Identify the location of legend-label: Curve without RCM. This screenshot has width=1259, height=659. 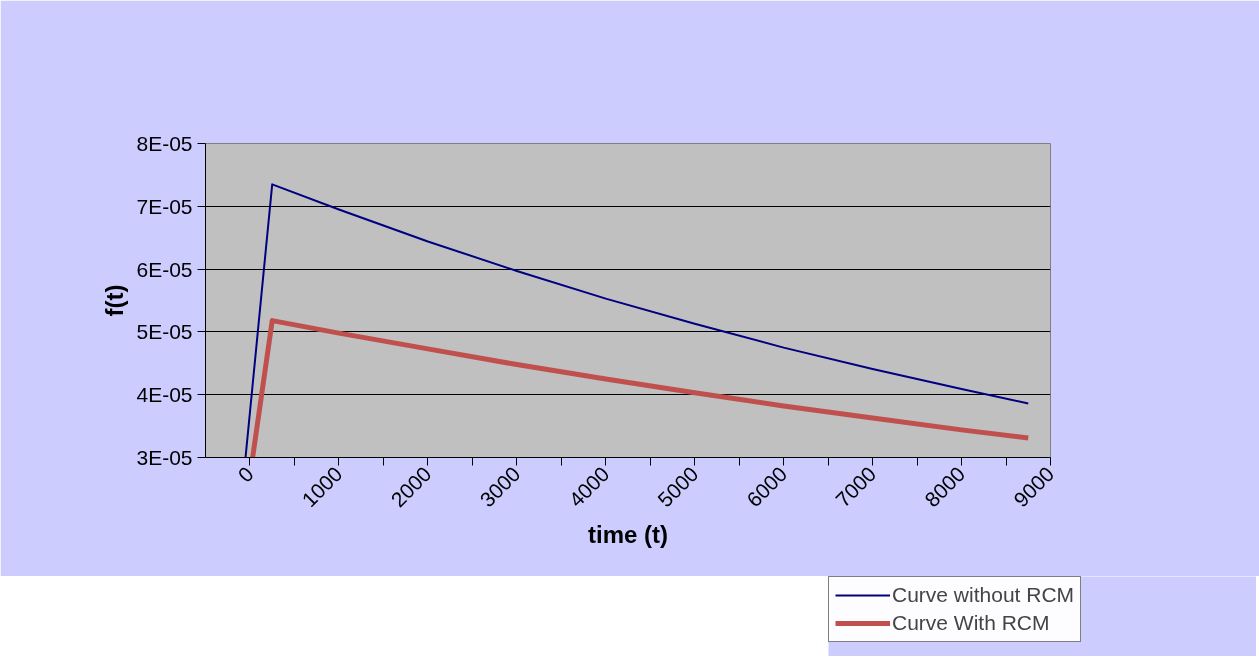
(983, 595).